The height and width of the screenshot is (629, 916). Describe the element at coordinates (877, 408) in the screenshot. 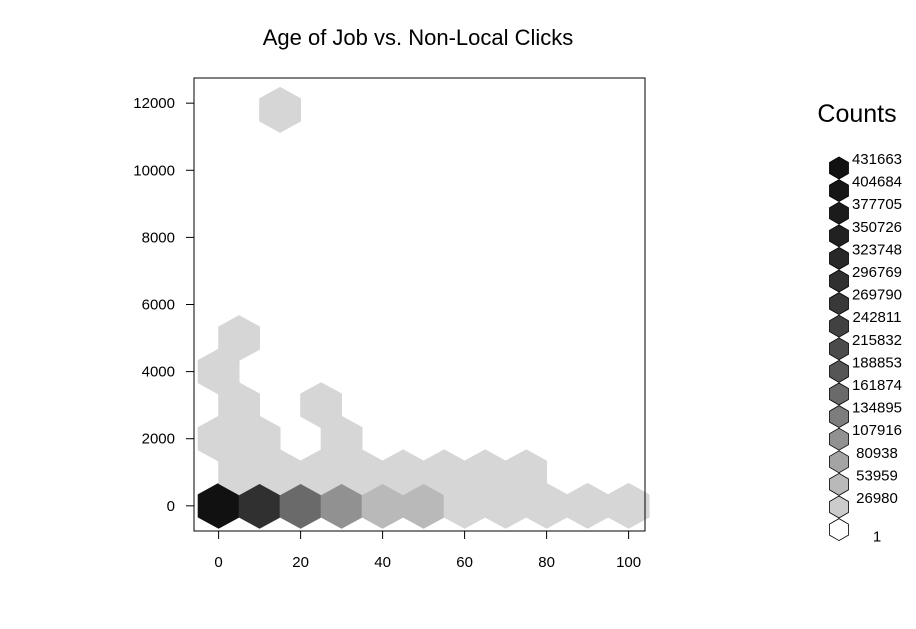

I see `legend-label: 134895` at that location.